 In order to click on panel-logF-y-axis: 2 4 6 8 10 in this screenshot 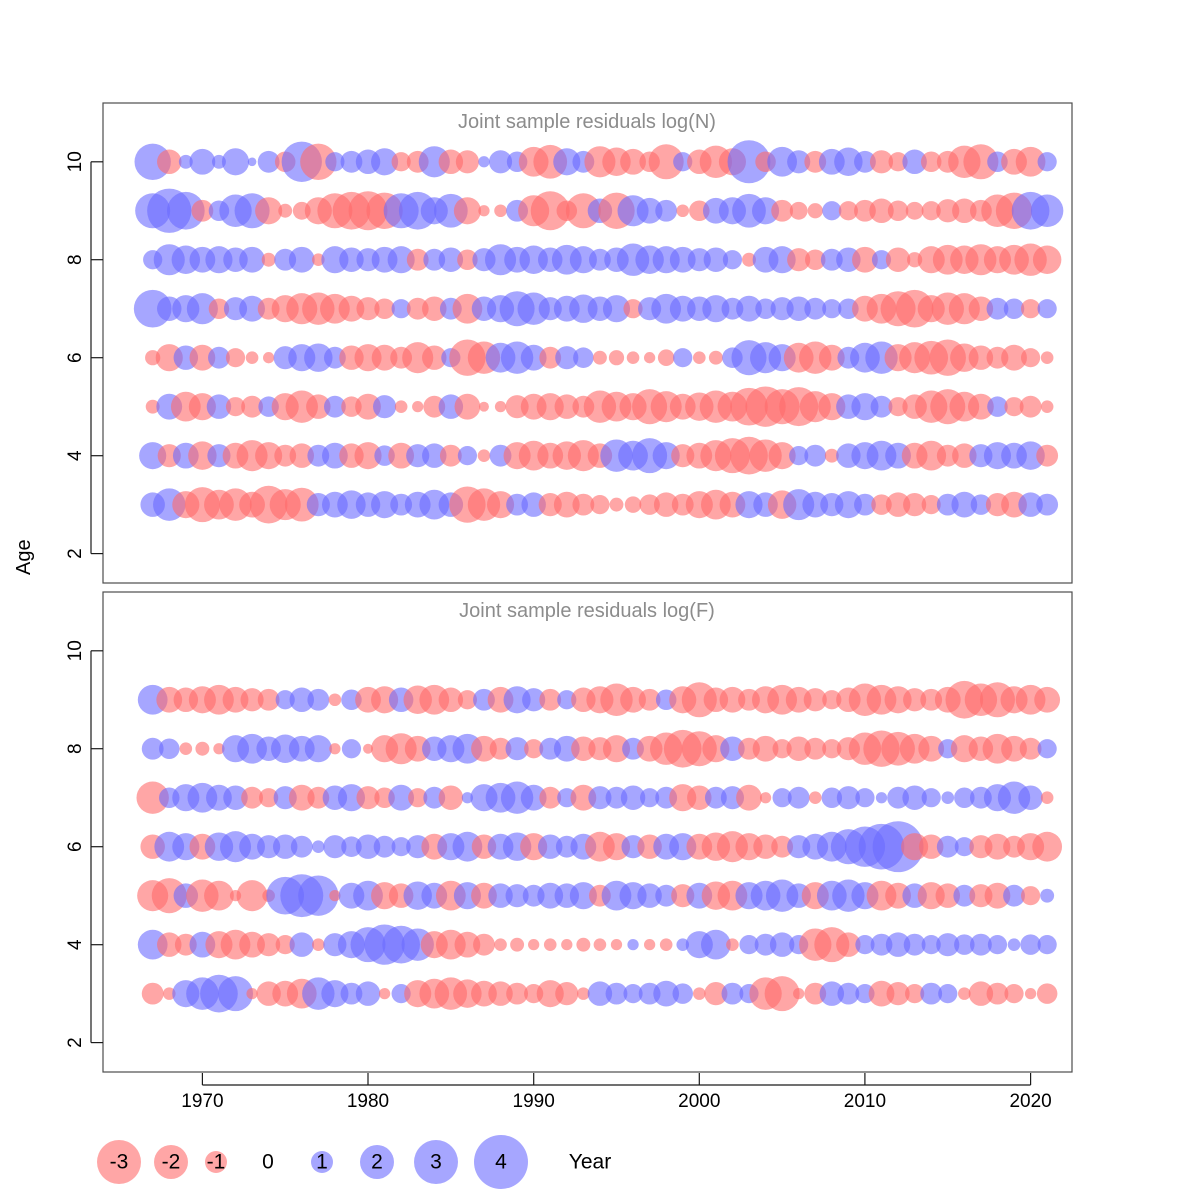, I will do `click(84, 844)`.